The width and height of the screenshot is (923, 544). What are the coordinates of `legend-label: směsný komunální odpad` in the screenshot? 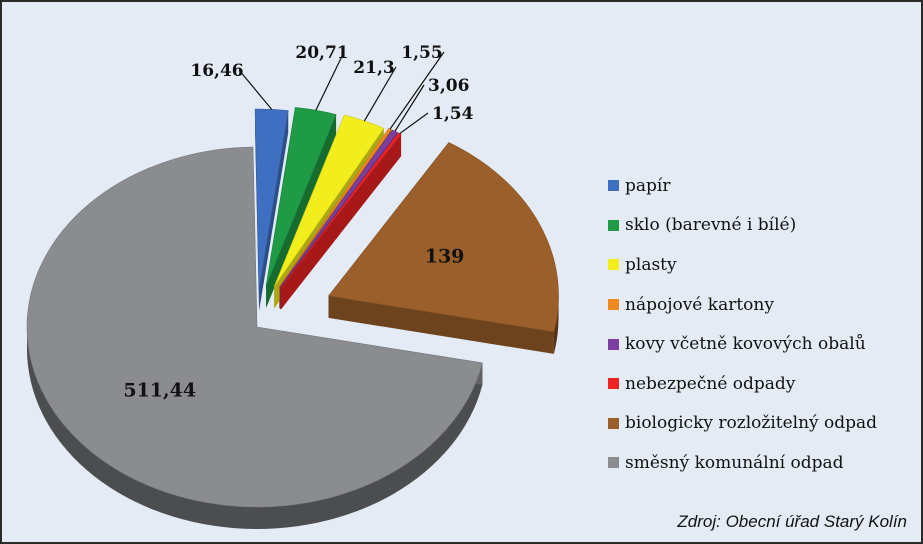 It's located at (734, 462).